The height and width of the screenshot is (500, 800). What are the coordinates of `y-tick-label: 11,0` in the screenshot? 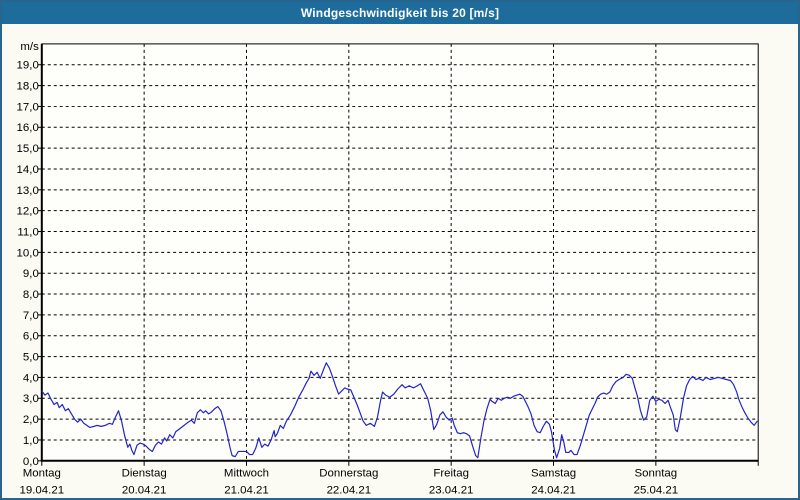 It's located at (27, 232).